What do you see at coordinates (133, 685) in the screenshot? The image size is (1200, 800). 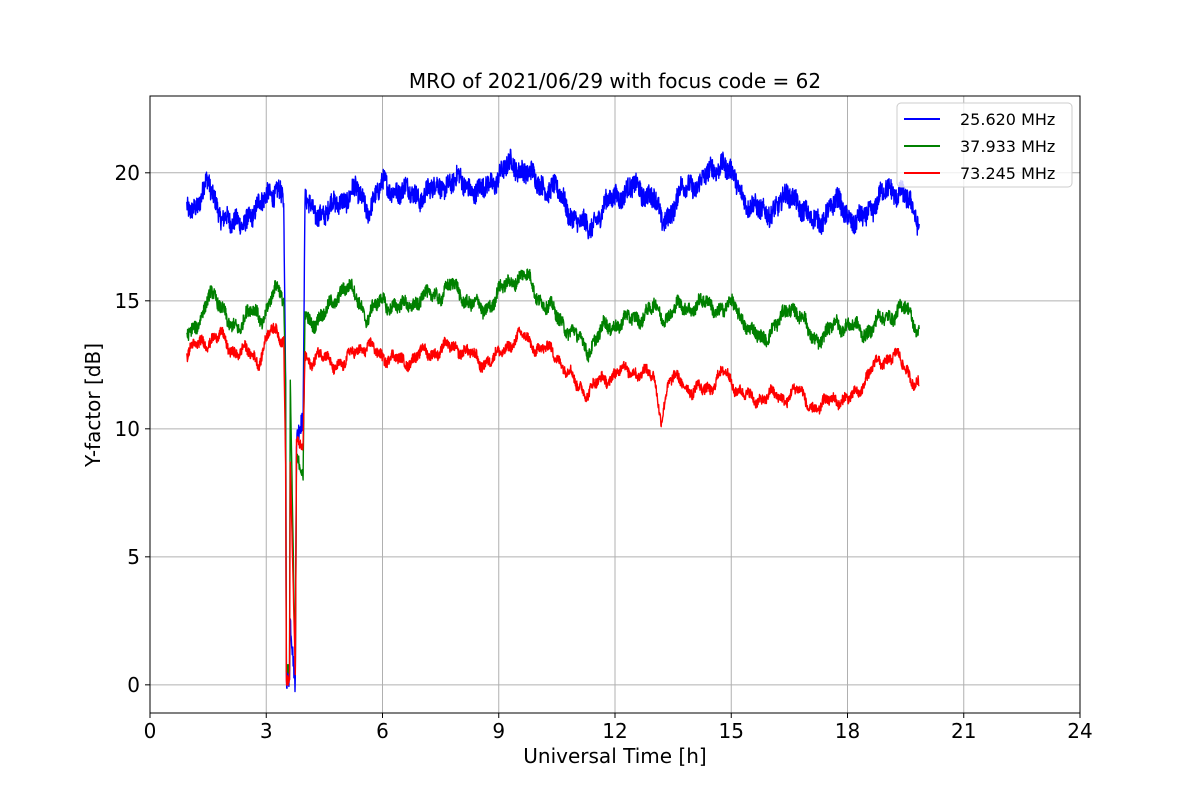 I see `y-tick-label: 0` at bounding box center [133, 685].